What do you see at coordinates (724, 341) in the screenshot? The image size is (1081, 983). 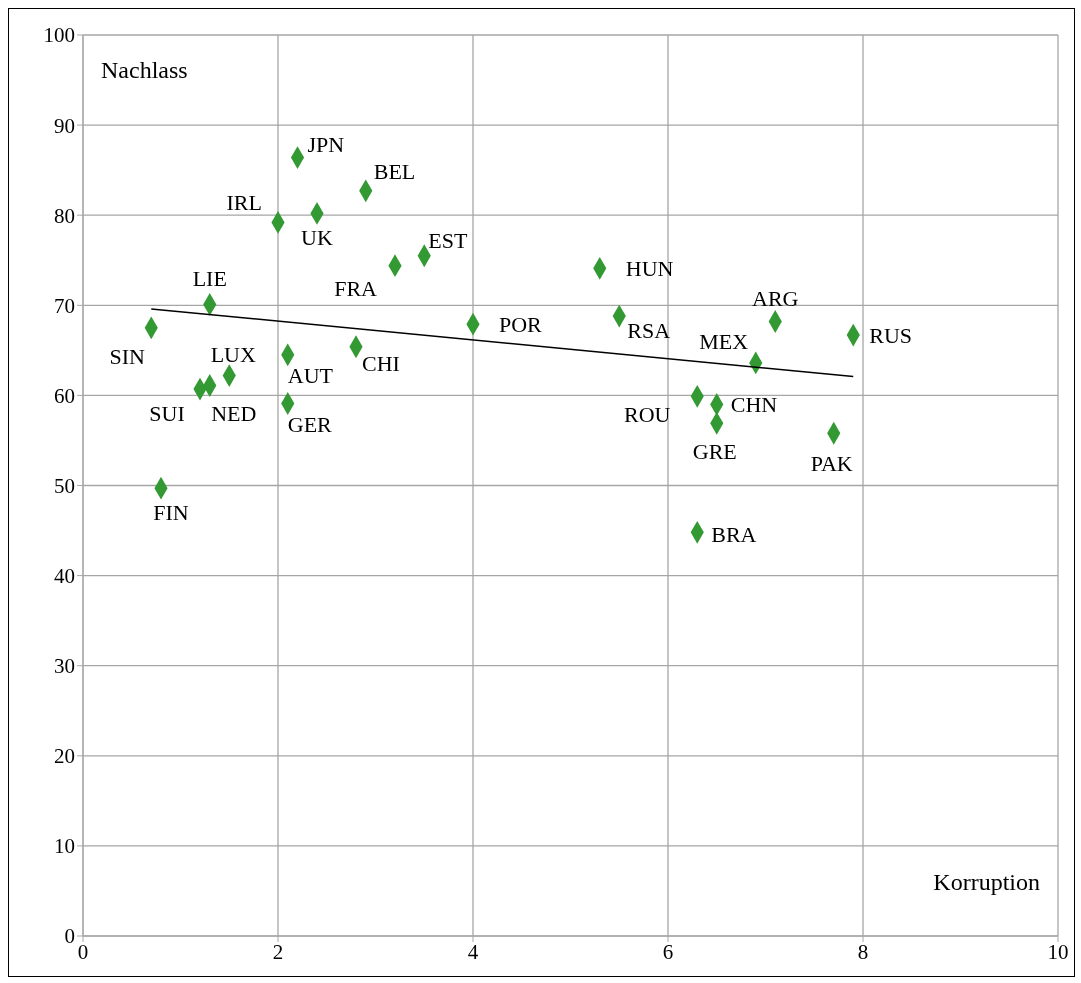 I see `annotation: MEX` at bounding box center [724, 341].